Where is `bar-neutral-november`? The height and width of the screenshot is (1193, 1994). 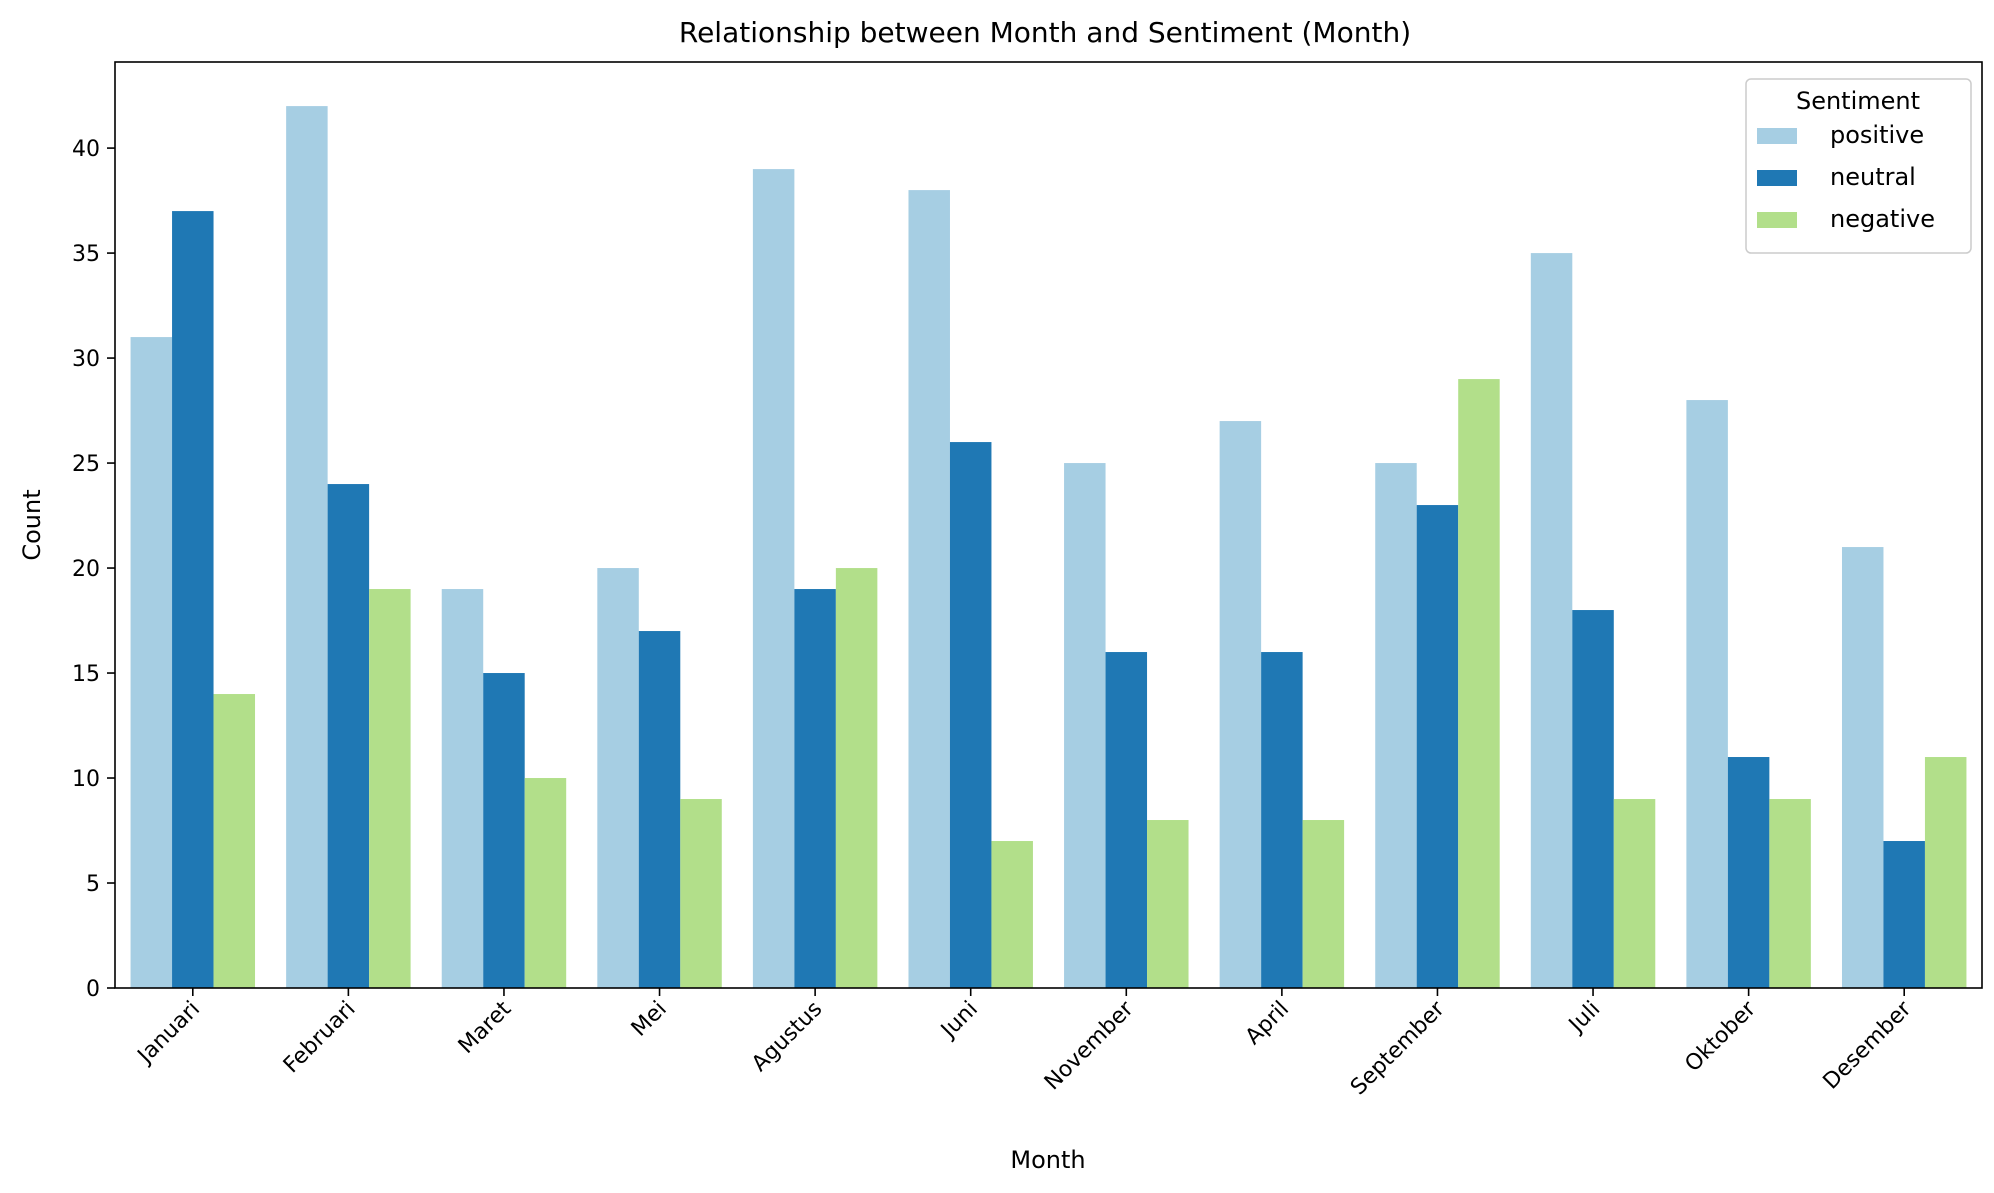 bar-neutral-november is located at coordinates (1126, 820).